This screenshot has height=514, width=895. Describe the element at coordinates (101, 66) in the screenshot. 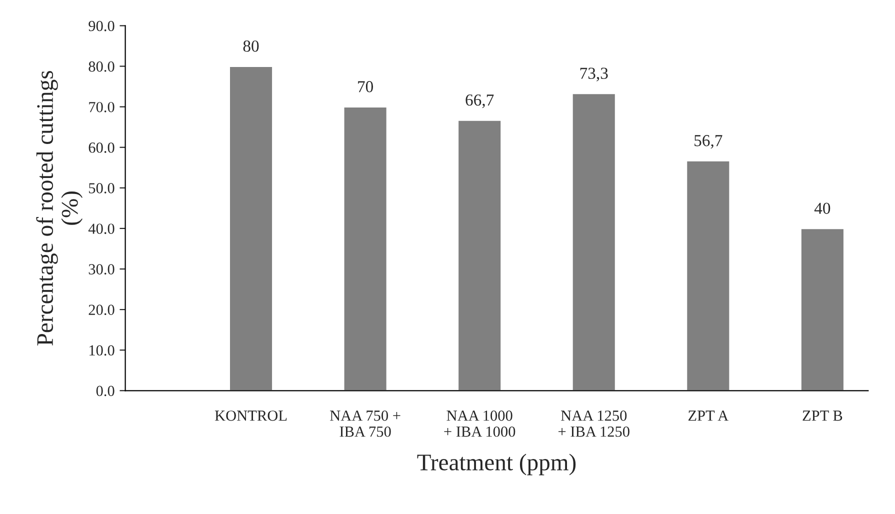

I see `y-tick-label: 80.0` at that location.